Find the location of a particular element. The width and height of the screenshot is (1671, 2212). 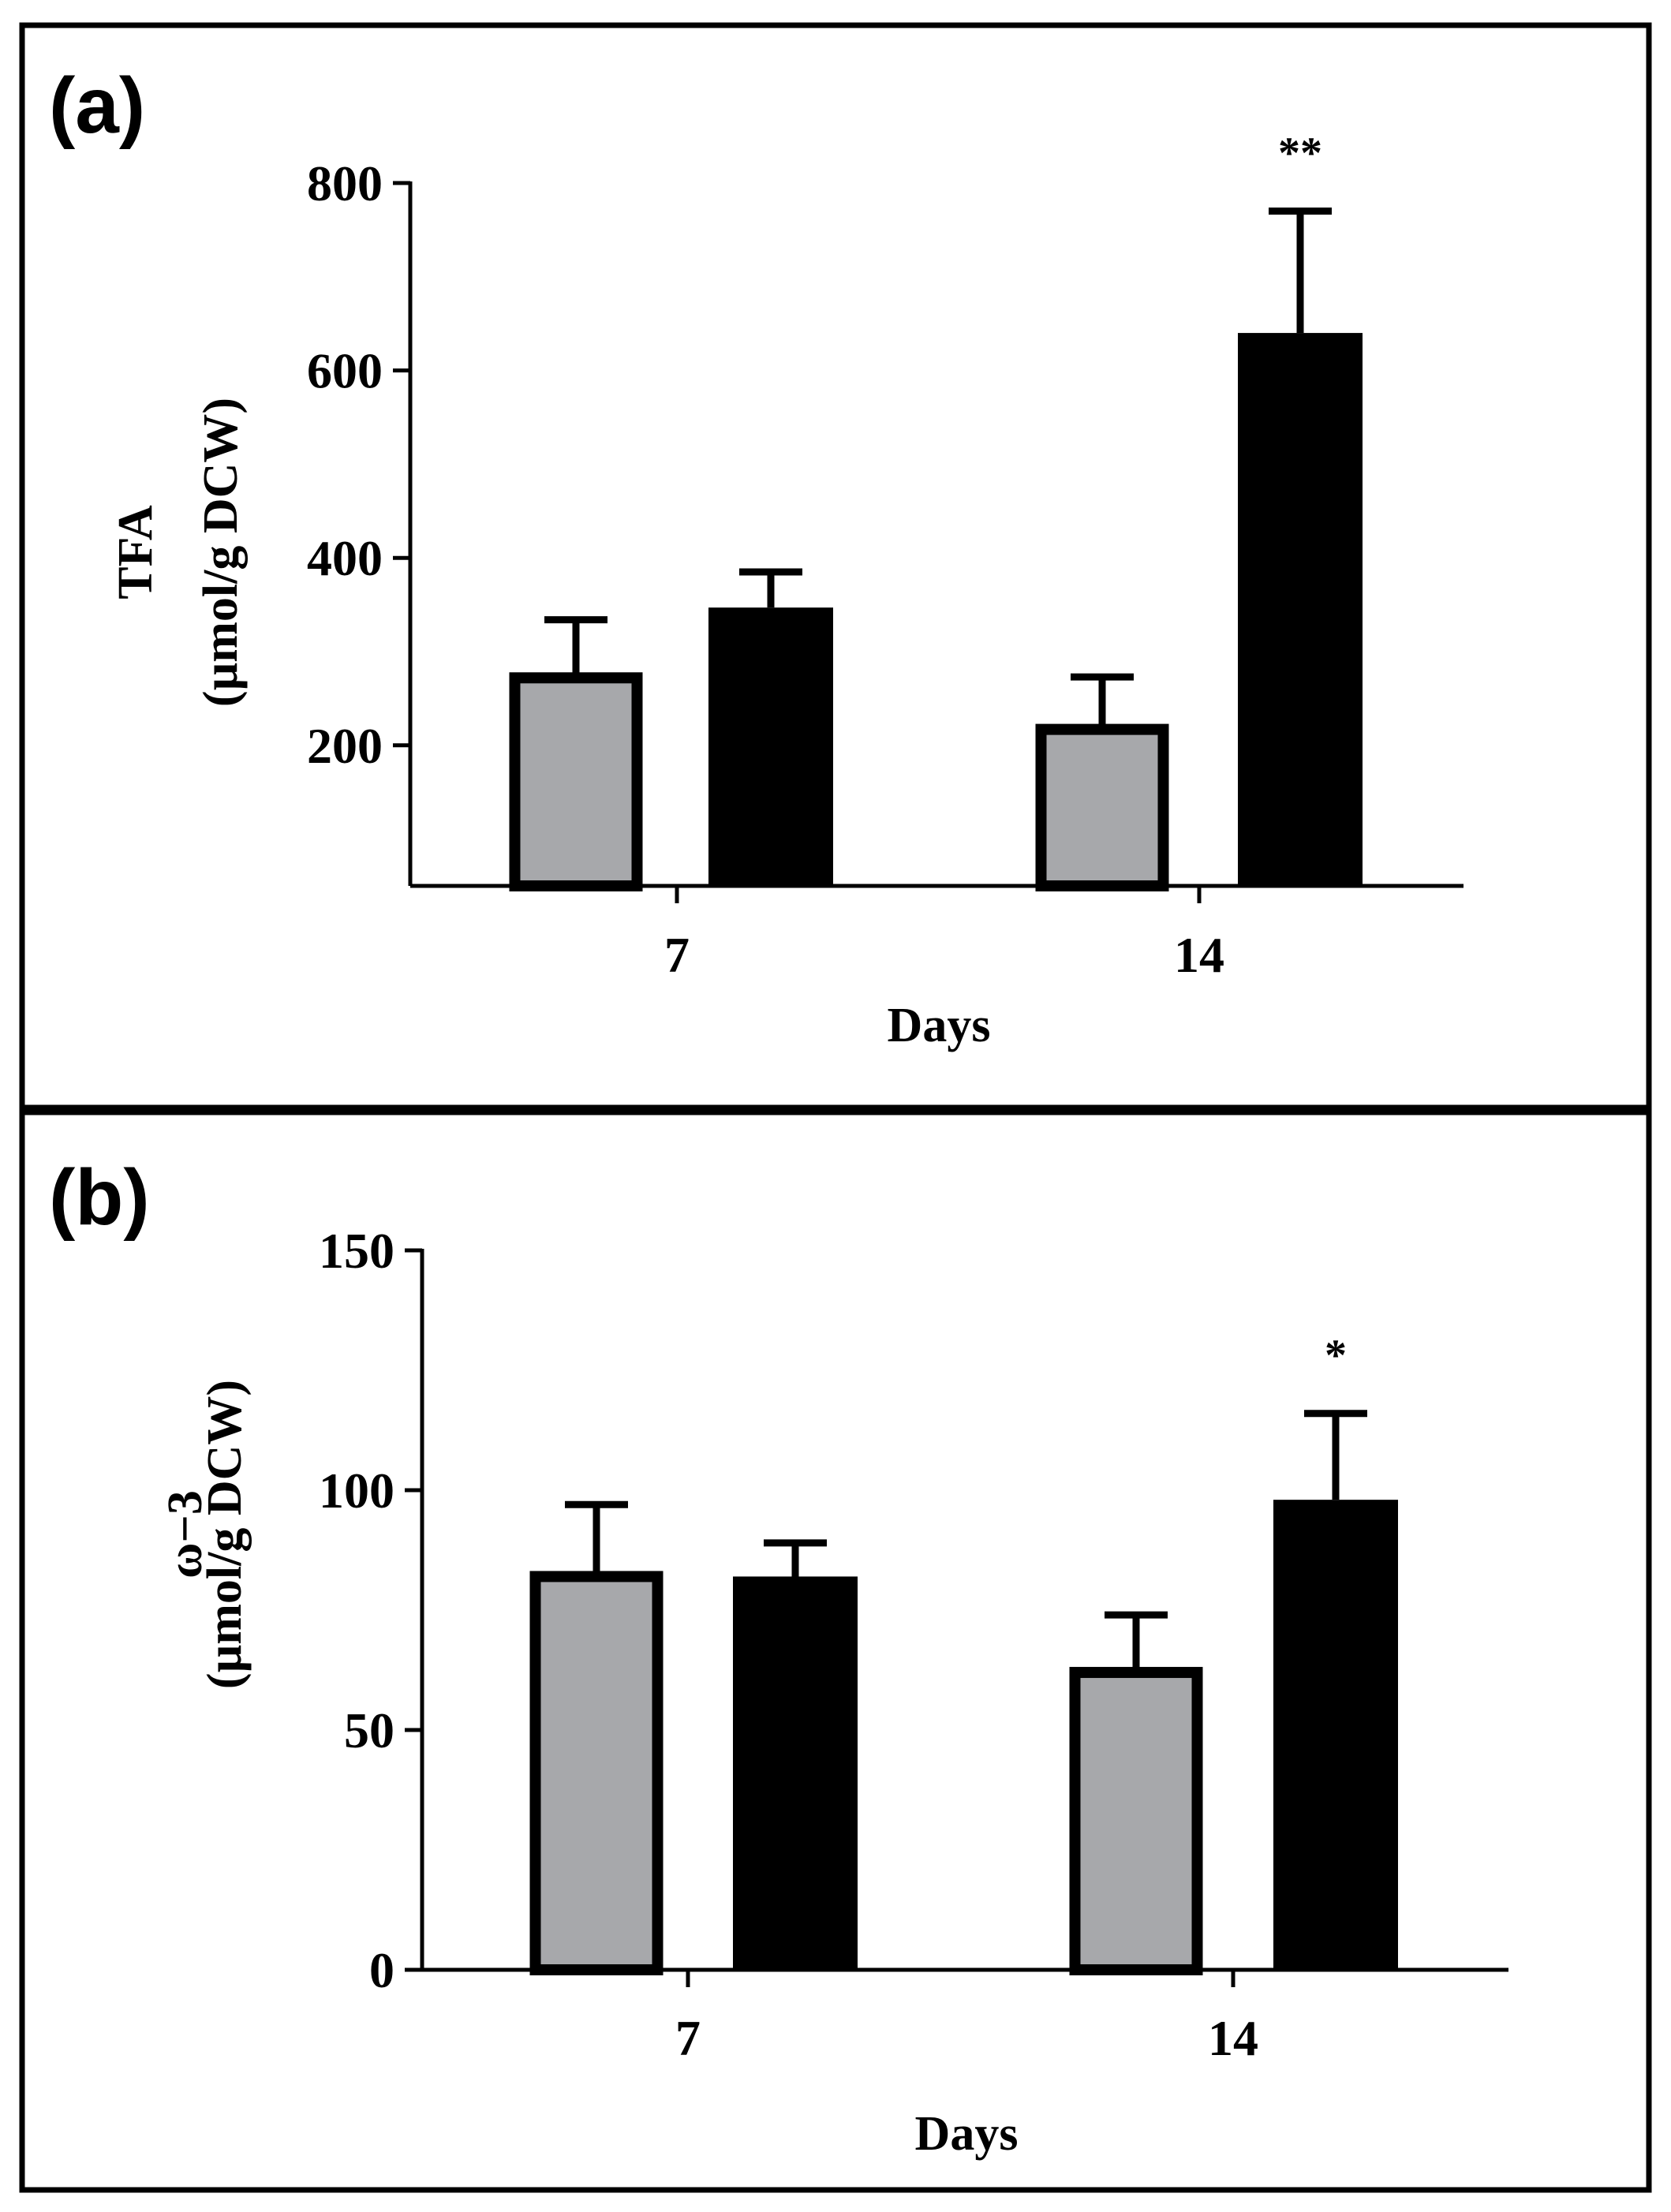

panel-b-y-tick-label: 100 is located at coordinates (356, 1491).